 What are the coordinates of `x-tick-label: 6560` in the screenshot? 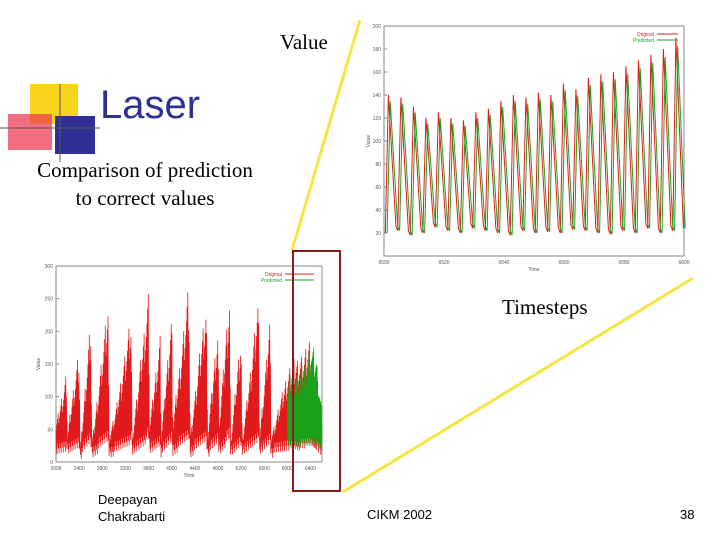 It's located at (563, 263).